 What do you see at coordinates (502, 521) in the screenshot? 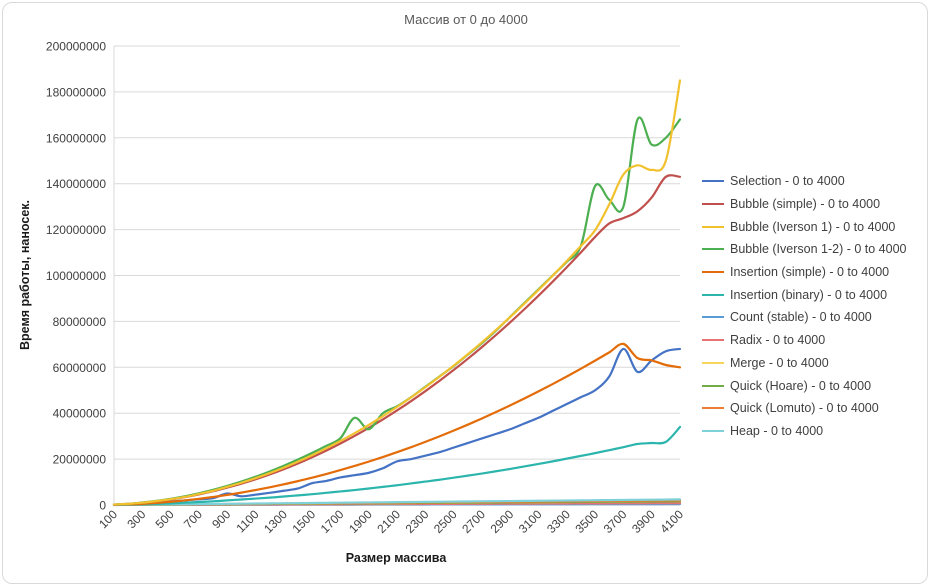
I see `x-tick-label: 2900` at bounding box center [502, 521].